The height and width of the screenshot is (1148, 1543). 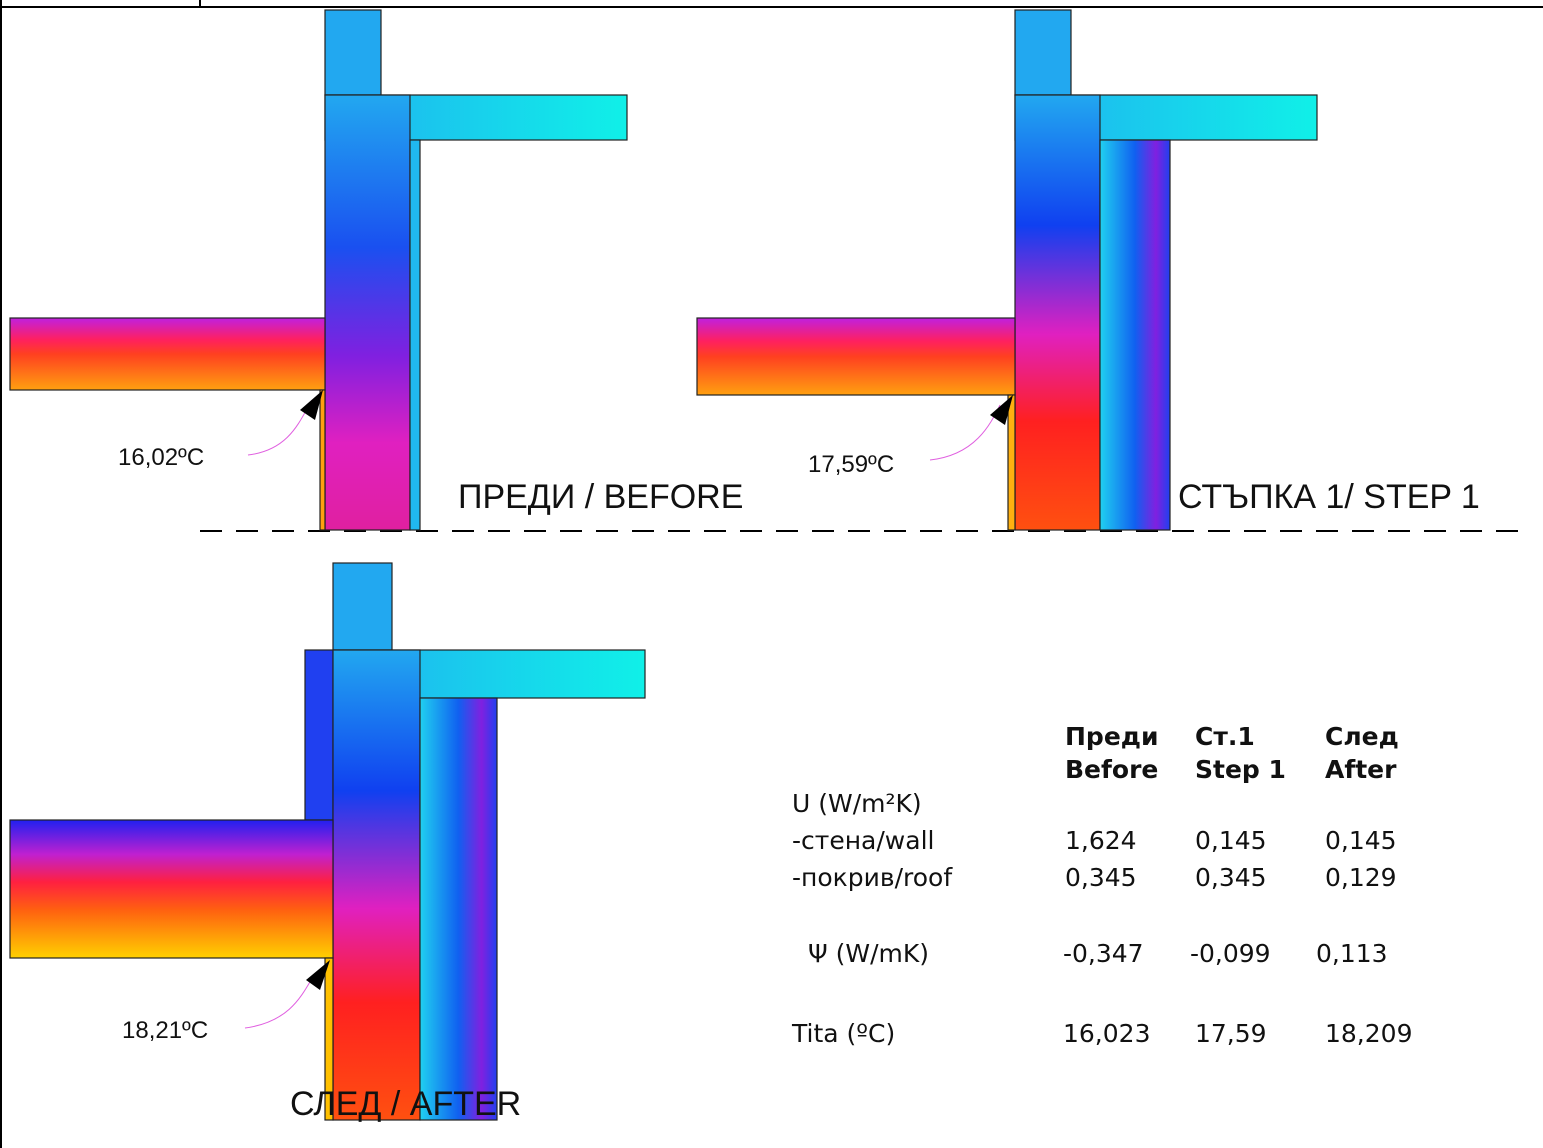 I want to click on row-label: -покрив/roof, so click(x=872, y=877).